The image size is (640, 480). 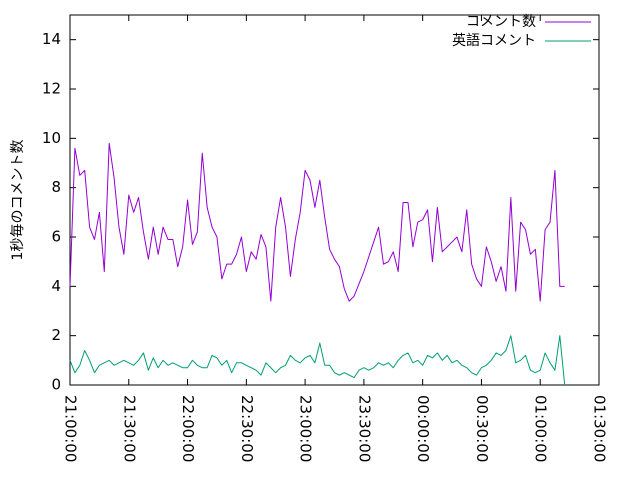 What do you see at coordinates (56, 385) in the screenshot?
I see `y-tick-label: 0` at bounding box center [56, 385].